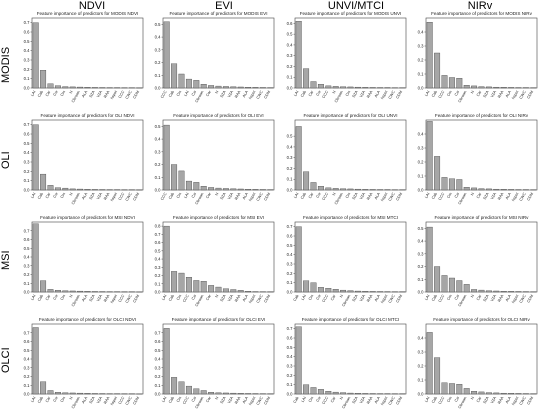 Image resolution: width=550 pixels, height=418 pixels. What do you see at coordinates (186, 195) in the screenshot?
I see `panel-1-1-xtick-label-3: LAI` at bounding box center [186, 195].